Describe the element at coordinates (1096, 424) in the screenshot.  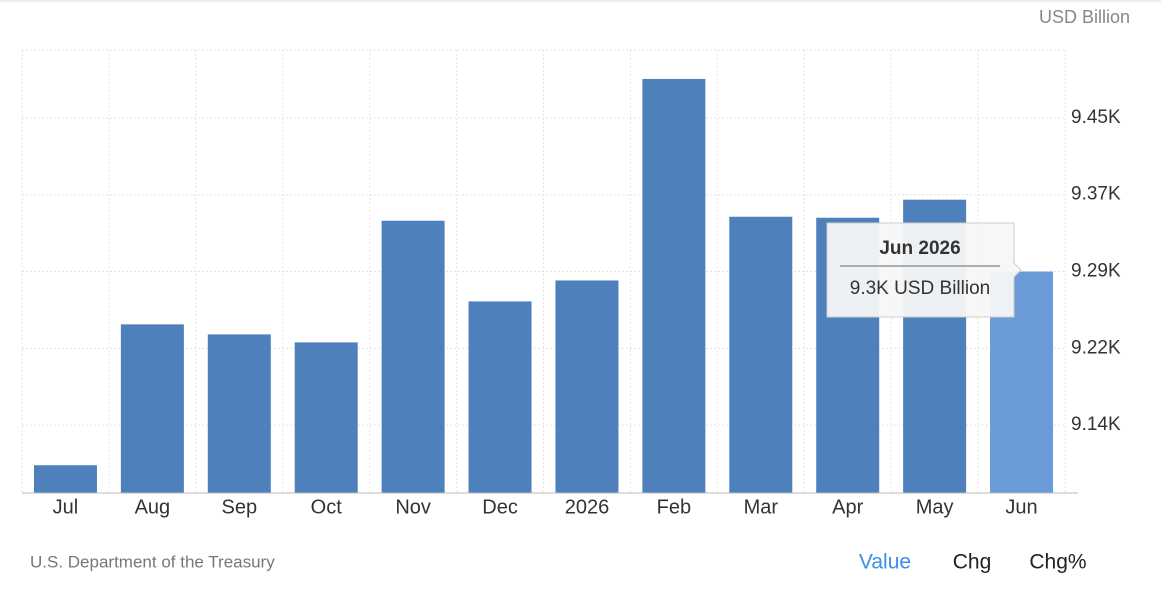
I see `y-tick-label: 9.14K` at that location.